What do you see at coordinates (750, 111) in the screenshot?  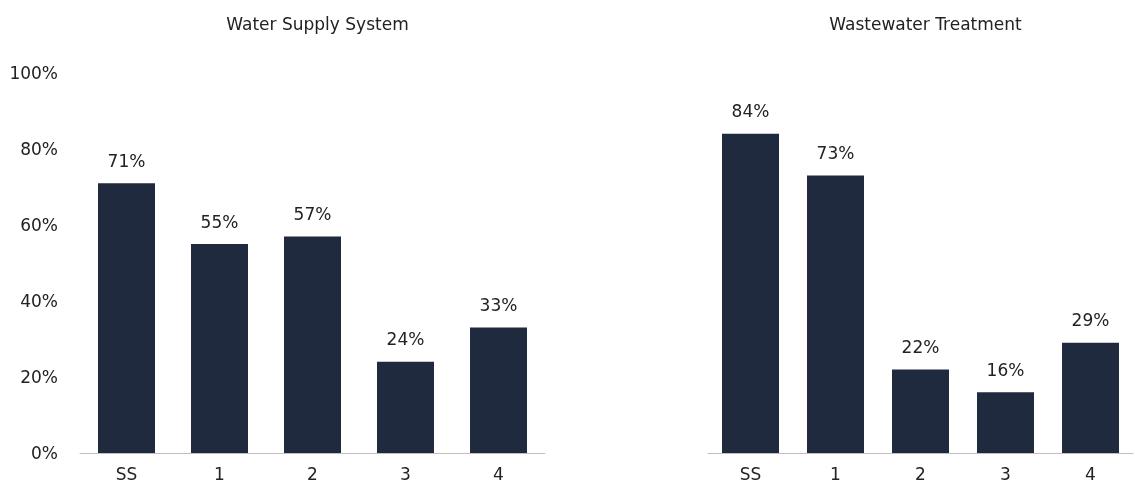 I see `data-label: 84%` at bounding box center [750, 111].